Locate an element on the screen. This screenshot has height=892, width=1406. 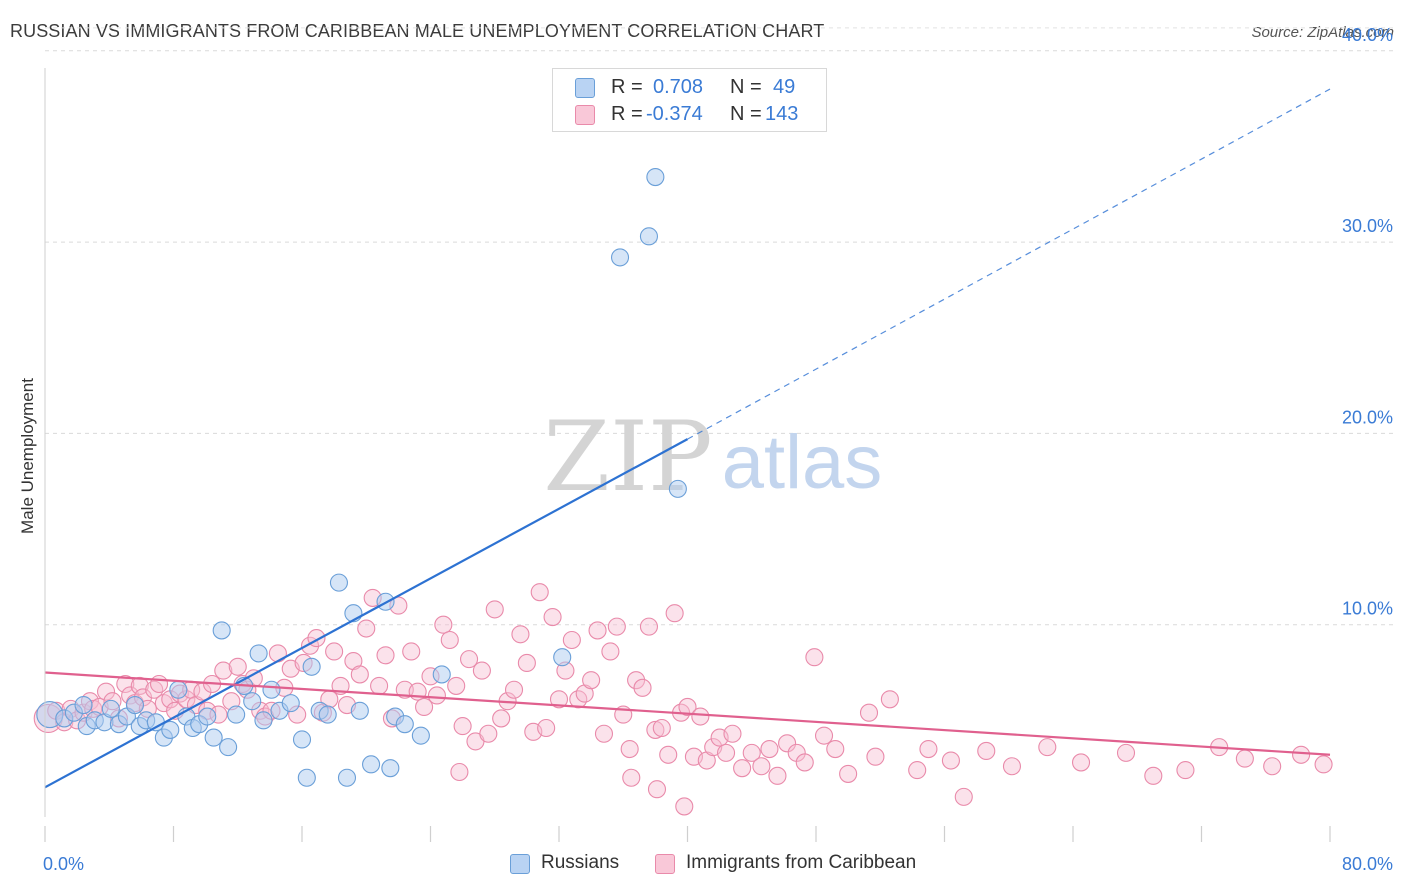
x-tick-label-min: 0.0% is located at coordinates (63, 864).